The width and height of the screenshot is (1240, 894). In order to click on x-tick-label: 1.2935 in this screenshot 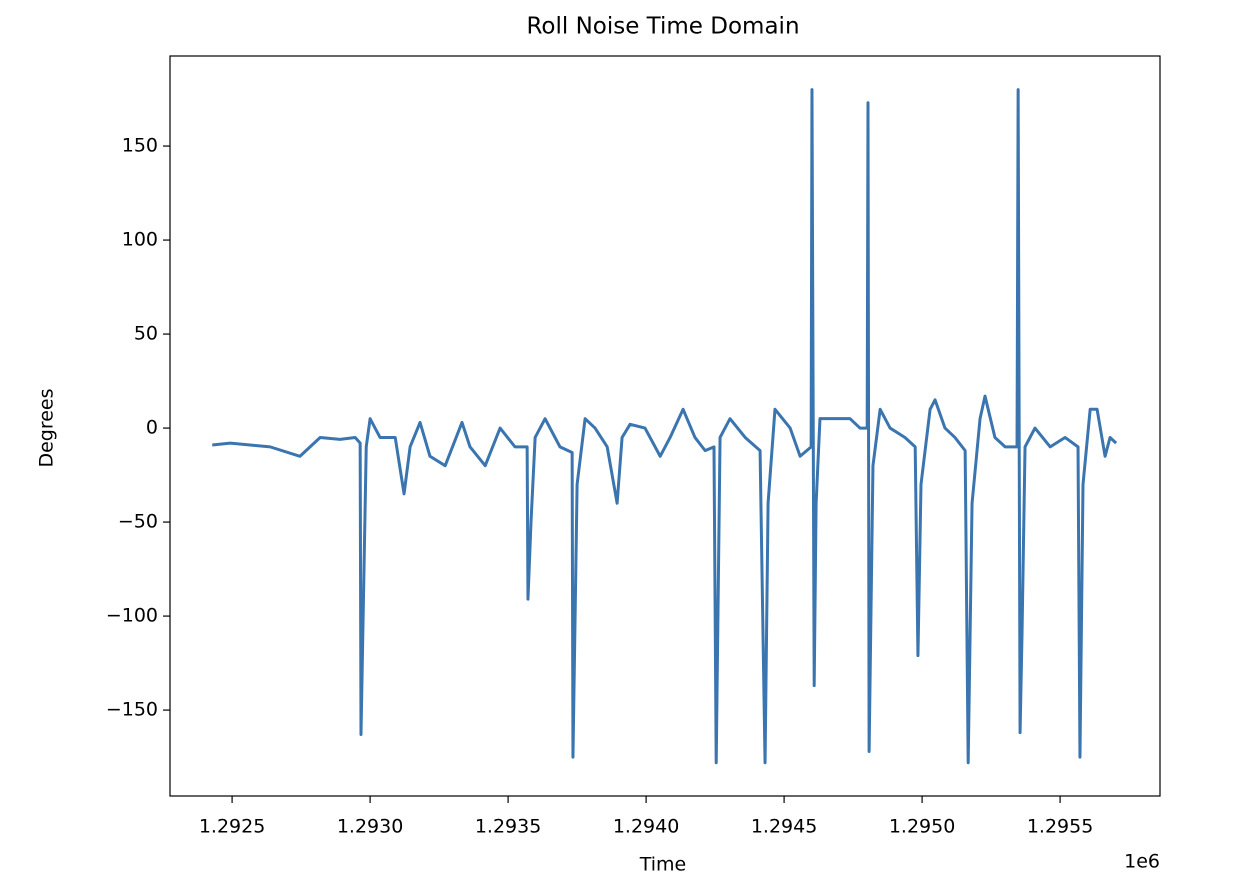, I will do `click(508, 827)`.